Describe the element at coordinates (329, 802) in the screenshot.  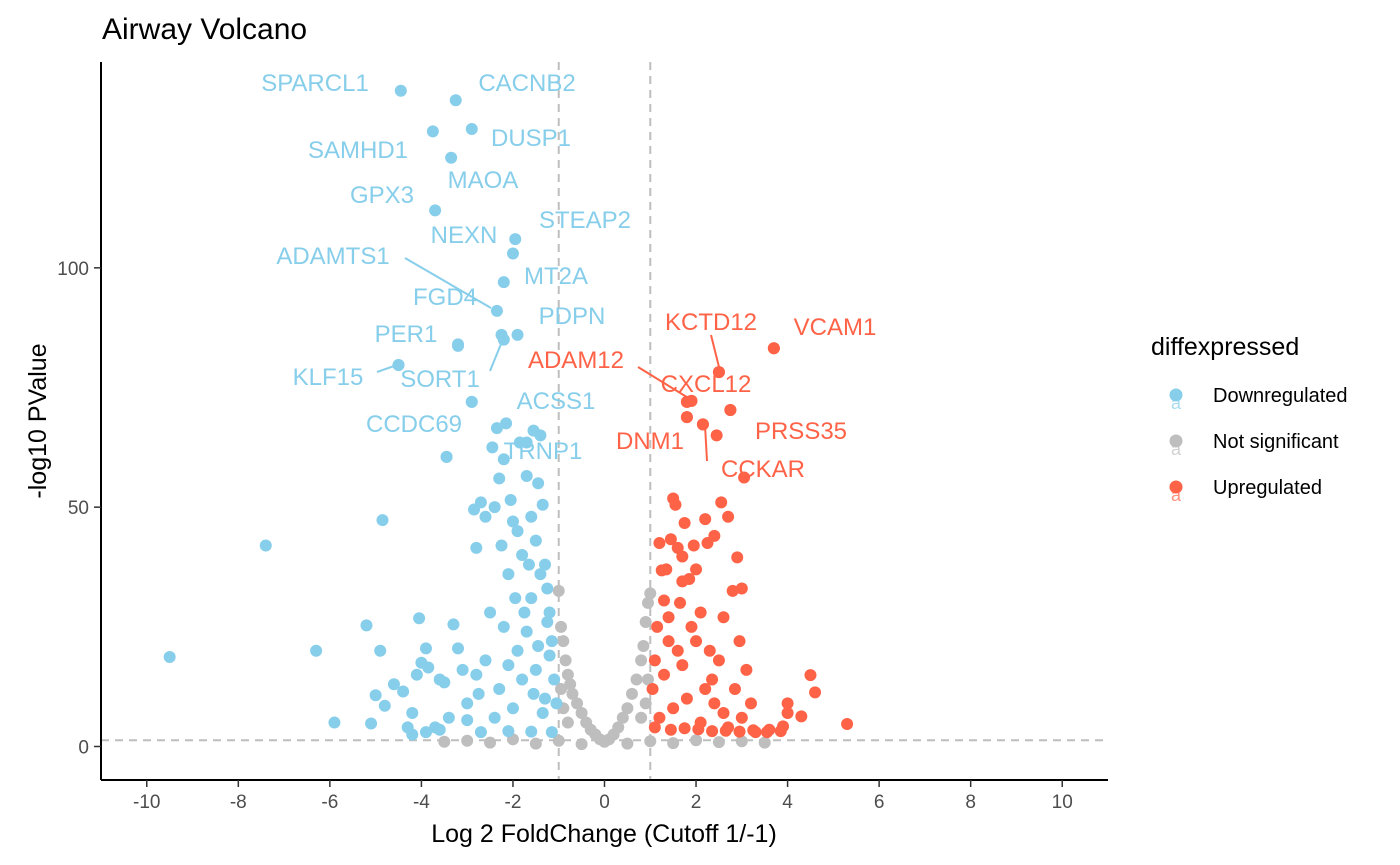
I see `x-tick-label: -6` at that location.